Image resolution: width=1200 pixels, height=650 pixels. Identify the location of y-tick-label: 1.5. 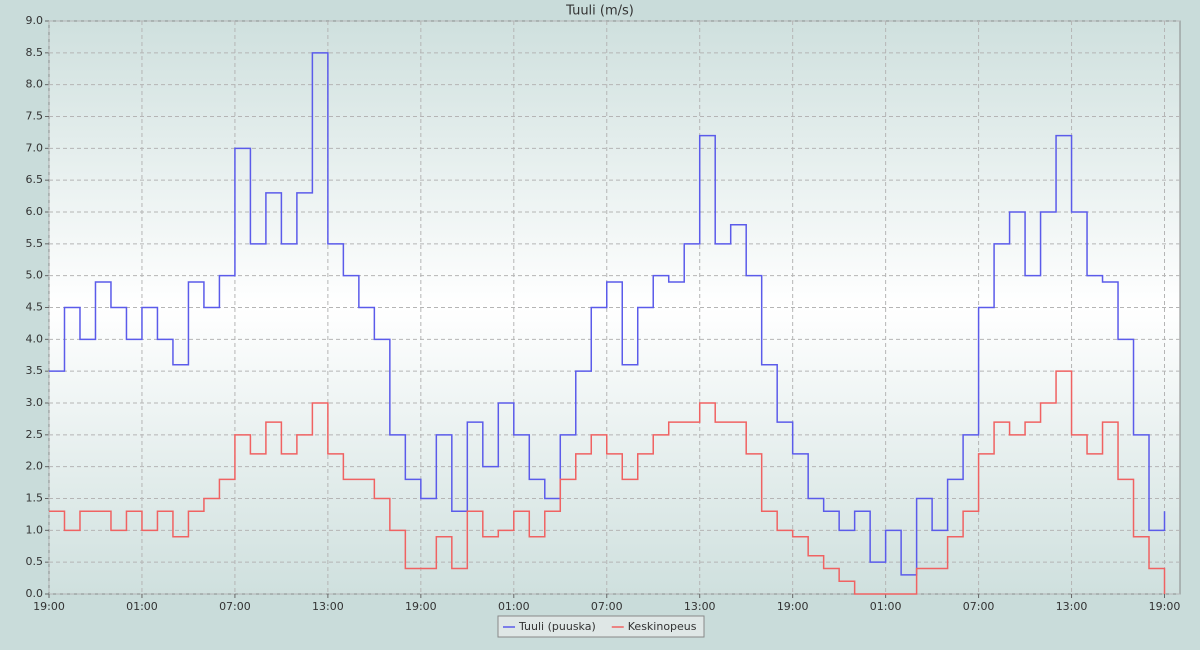
(35, 498).